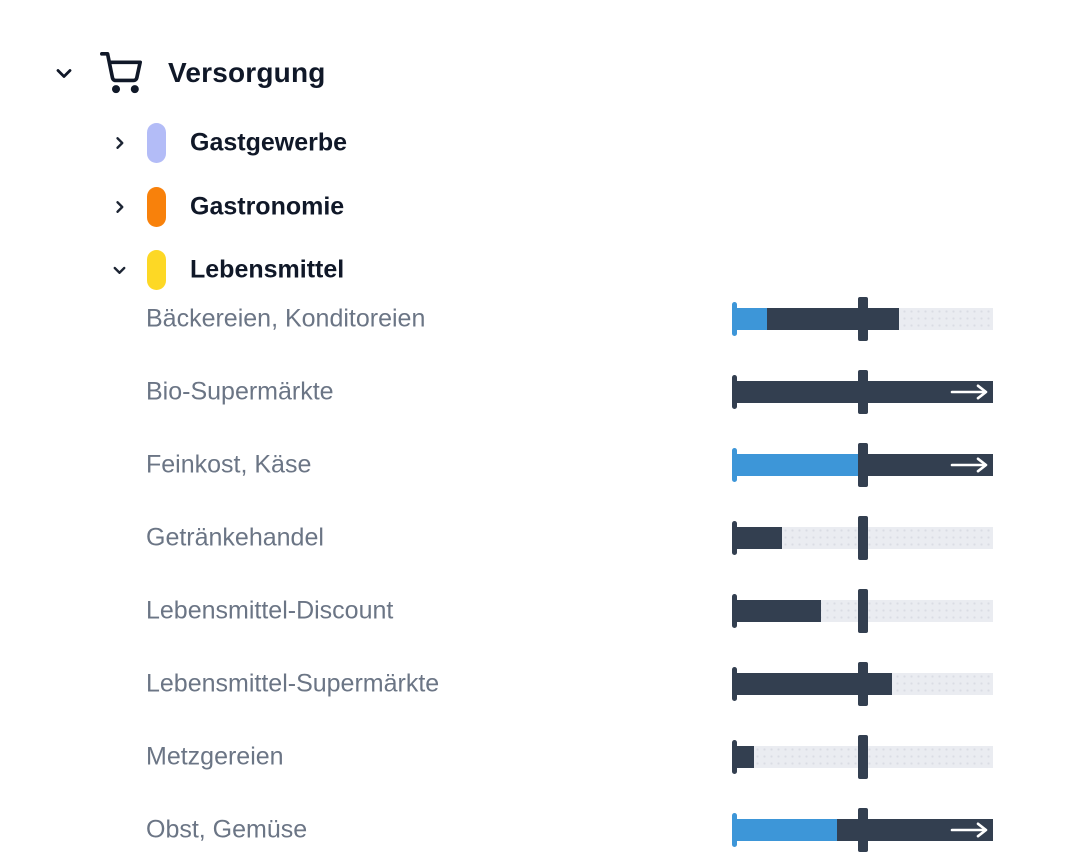  I want to click on subcategory-label: Feinkost, Käse, so click(229, 464).